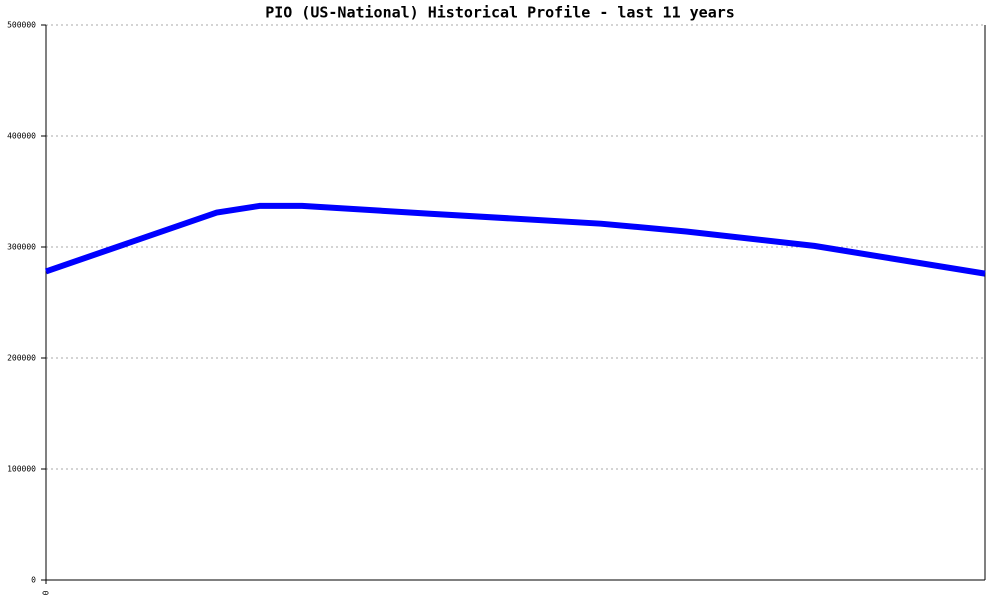 This screenshot has width=1000, height=600. What do you see at coordinates (21, 247) in the screenshot?
I see `y-tick-label: 300000` at bounding box center [21, 247].